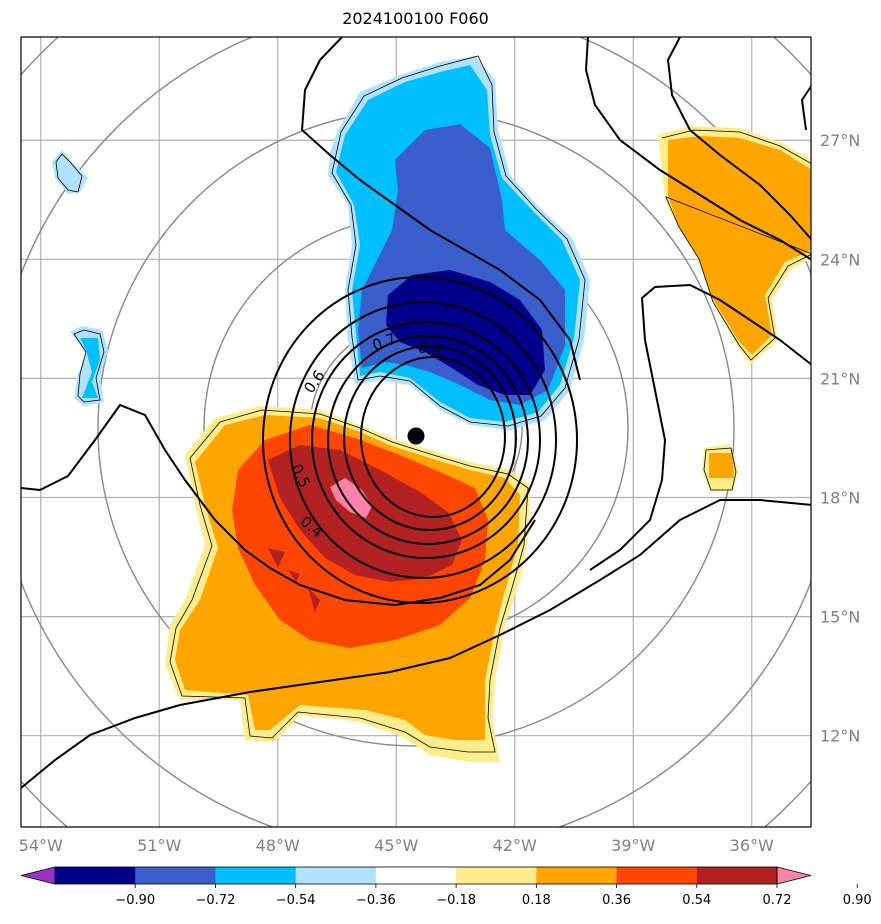 The width and height of the screenshot is (881, 924). I want to click on lat-label-3: 21°N, so click(840, 378).